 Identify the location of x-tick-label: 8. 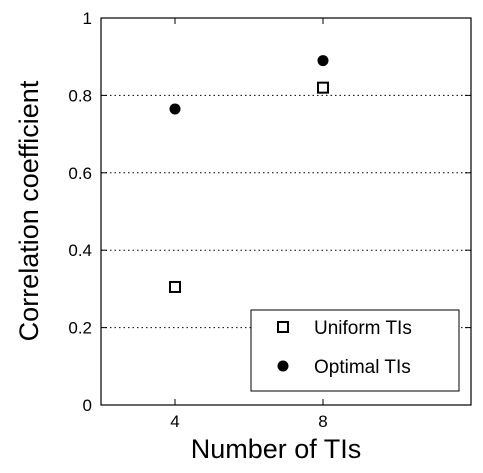
(322, 421).